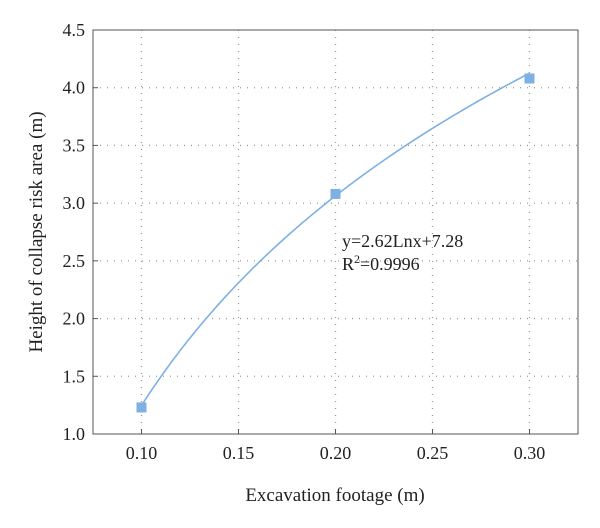 The image size is (600, 528). What do you see at coordinates (402, 241) in the screenshot?
I see `equation-label: y=2.62Lnx+7.28` at bounding box center [402, 241].